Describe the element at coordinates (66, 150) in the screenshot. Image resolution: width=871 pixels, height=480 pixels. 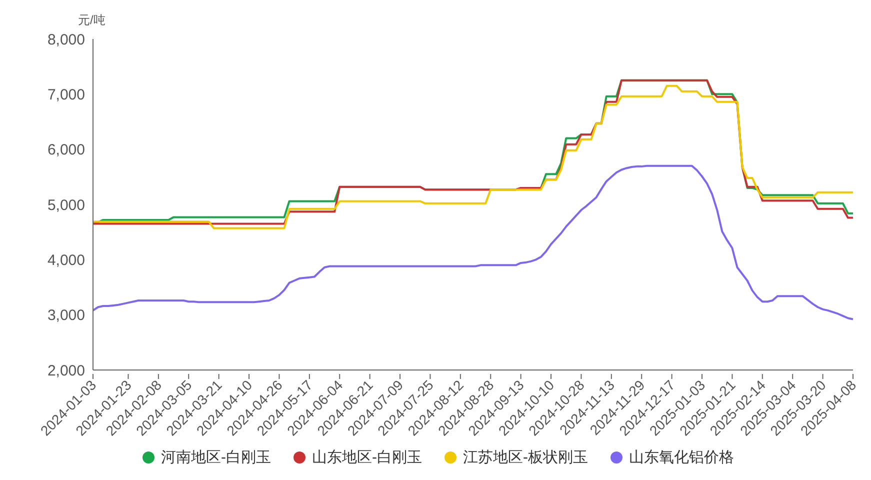
I see `y-tick-label: 6,000` at that location.